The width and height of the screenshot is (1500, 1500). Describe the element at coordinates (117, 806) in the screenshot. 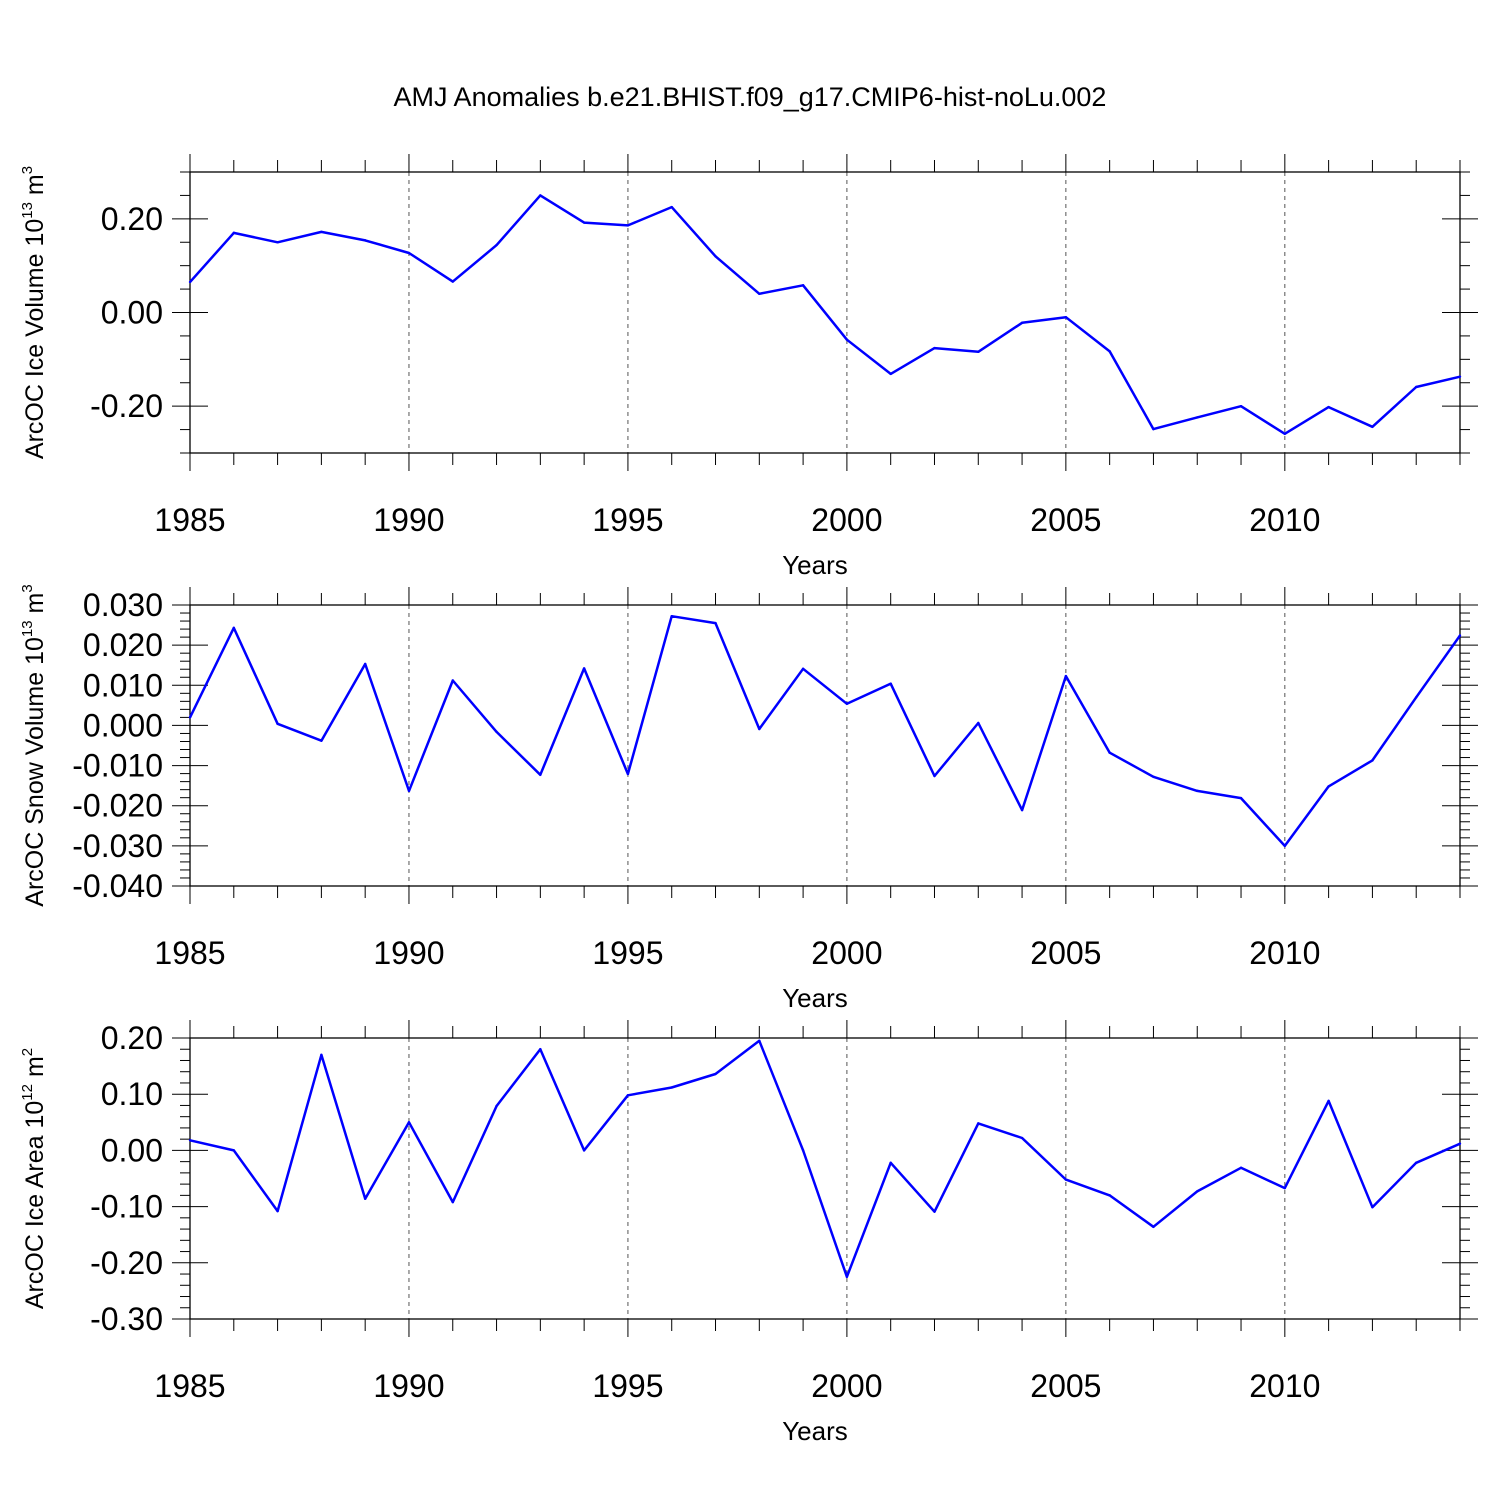

I see `y-tick-label: -0.020` at that location.